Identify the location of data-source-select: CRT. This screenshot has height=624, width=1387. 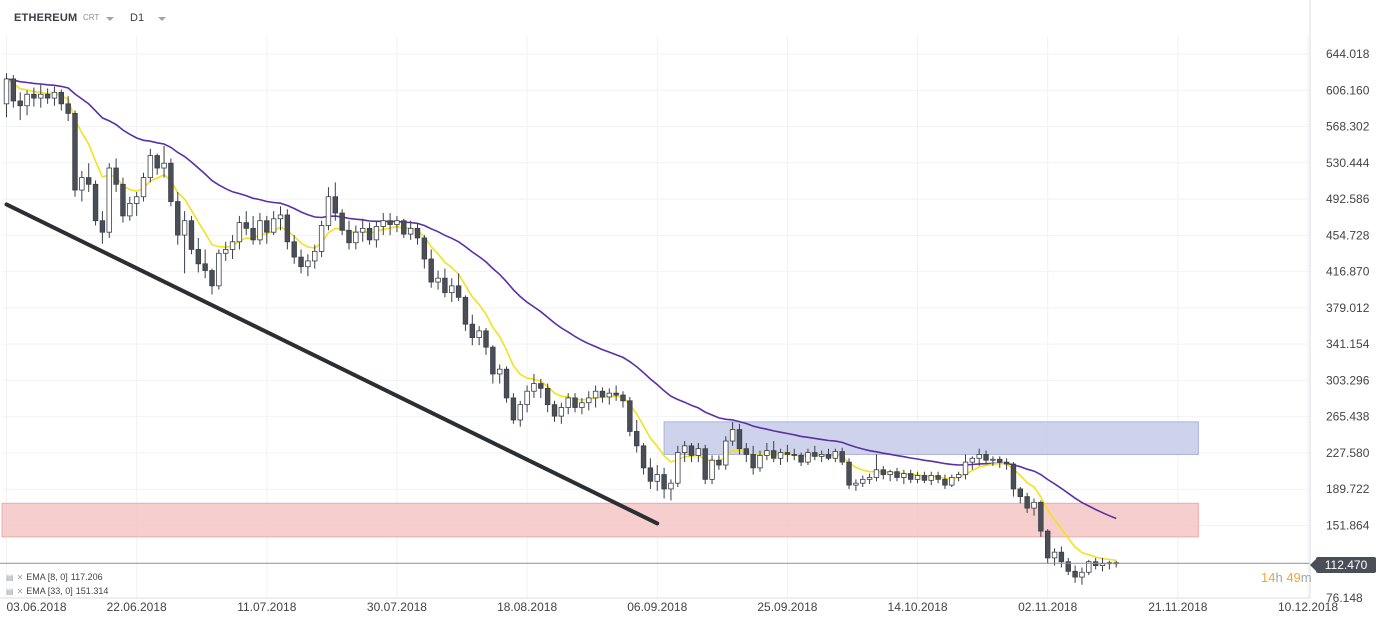
(91, 17).